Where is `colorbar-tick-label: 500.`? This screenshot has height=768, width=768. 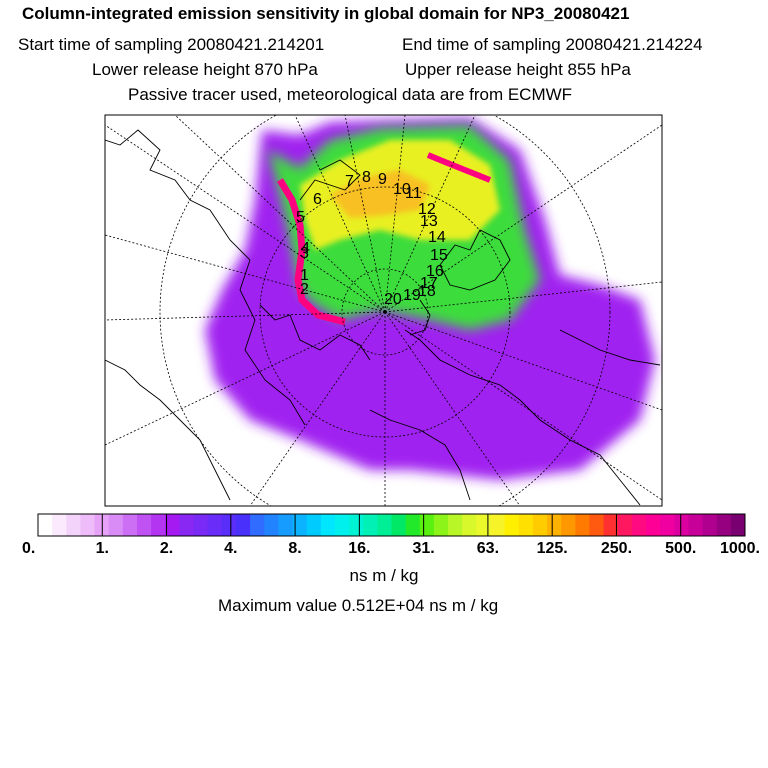
colorbar-tick-label: 500. is located at coordinates (680, 548).